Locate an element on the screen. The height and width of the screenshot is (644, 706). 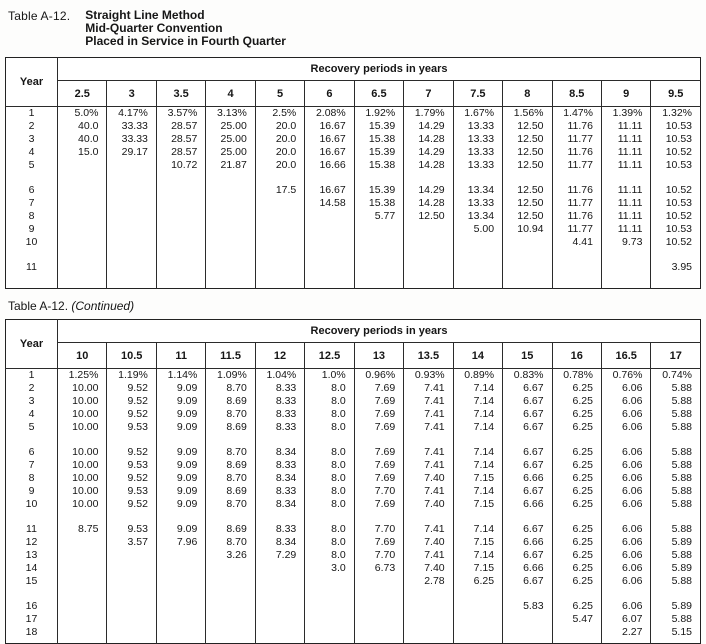
value-cell: 7.70 is located at coordinates (379, 529).